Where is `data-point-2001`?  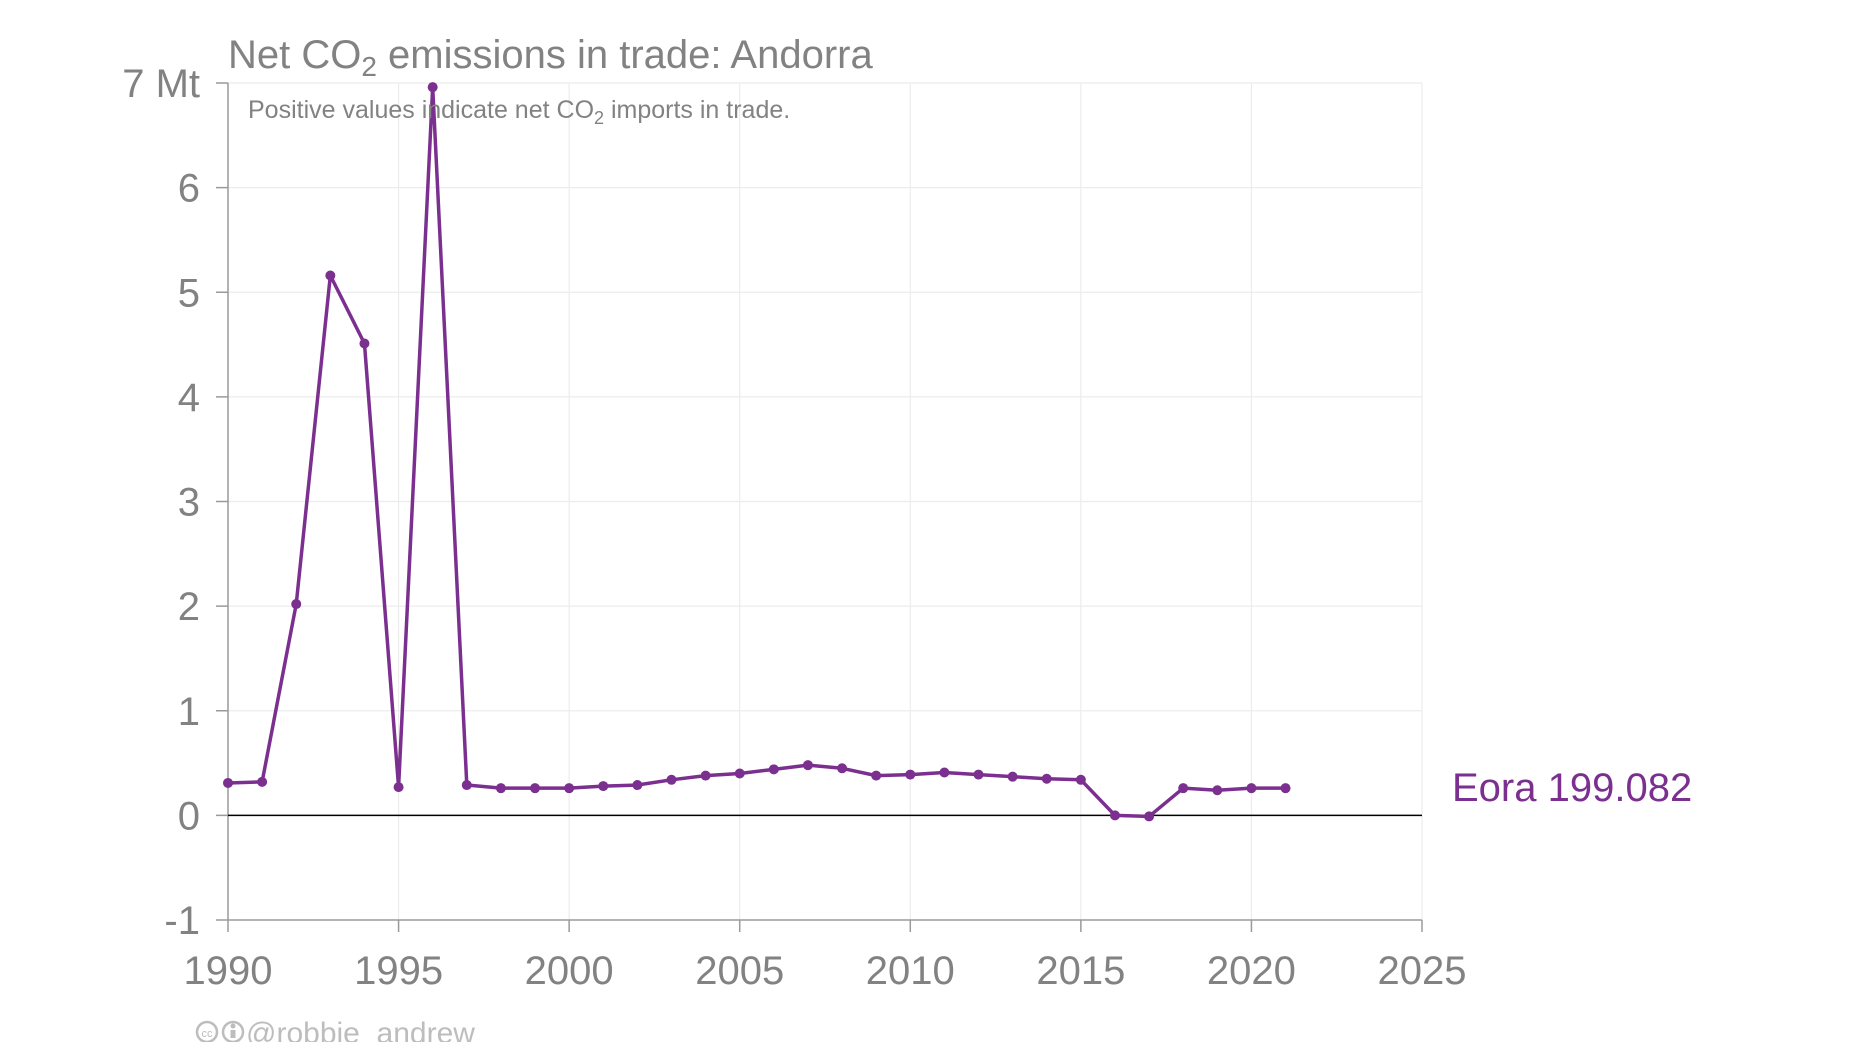 data-point-2001 is located at coordinates (603, 786).